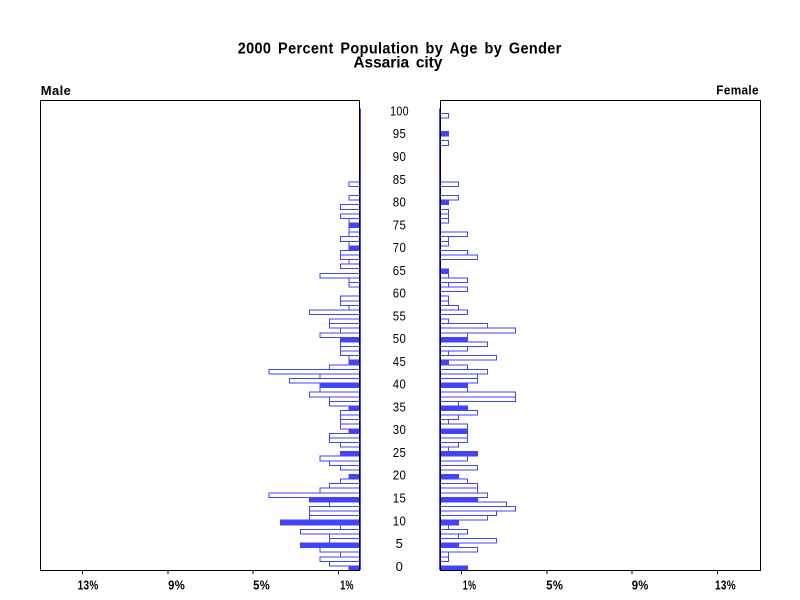 Image resolution: width=800 pixels, height=600 pixels. Describe the element at coordinates (399, 361) in the screenshot. I see `svg-text: 45` at that location.